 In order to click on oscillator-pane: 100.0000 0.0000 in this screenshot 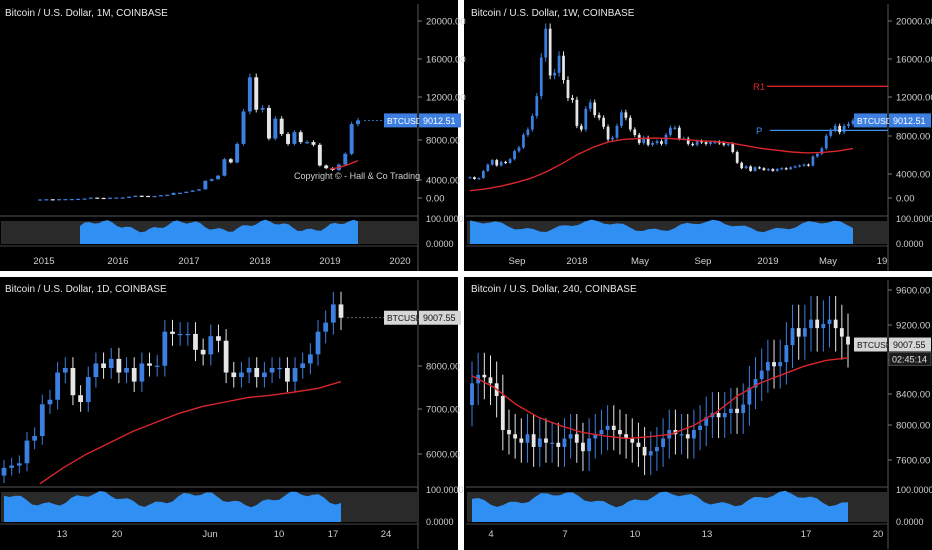, I will do `click(699, 506)`.